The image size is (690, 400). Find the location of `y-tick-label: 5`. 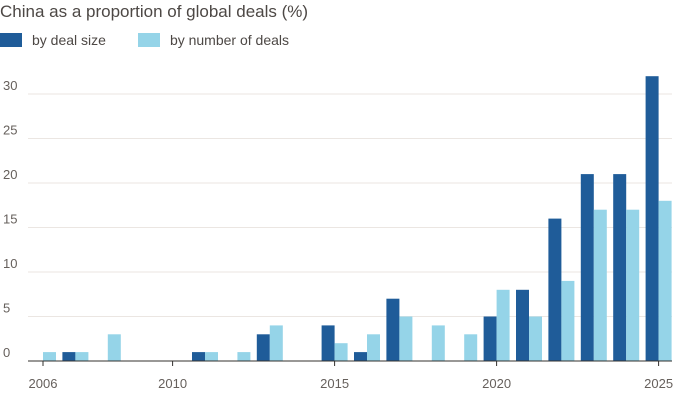

y-tick-label: 5 is located at coordinates (6, 308).